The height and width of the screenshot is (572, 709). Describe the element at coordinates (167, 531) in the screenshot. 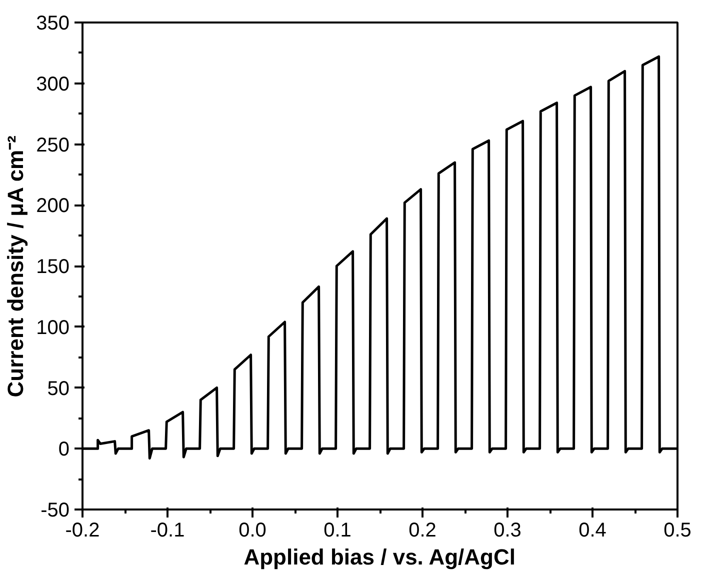

I see `x-tick-label: -0.1` at that location.